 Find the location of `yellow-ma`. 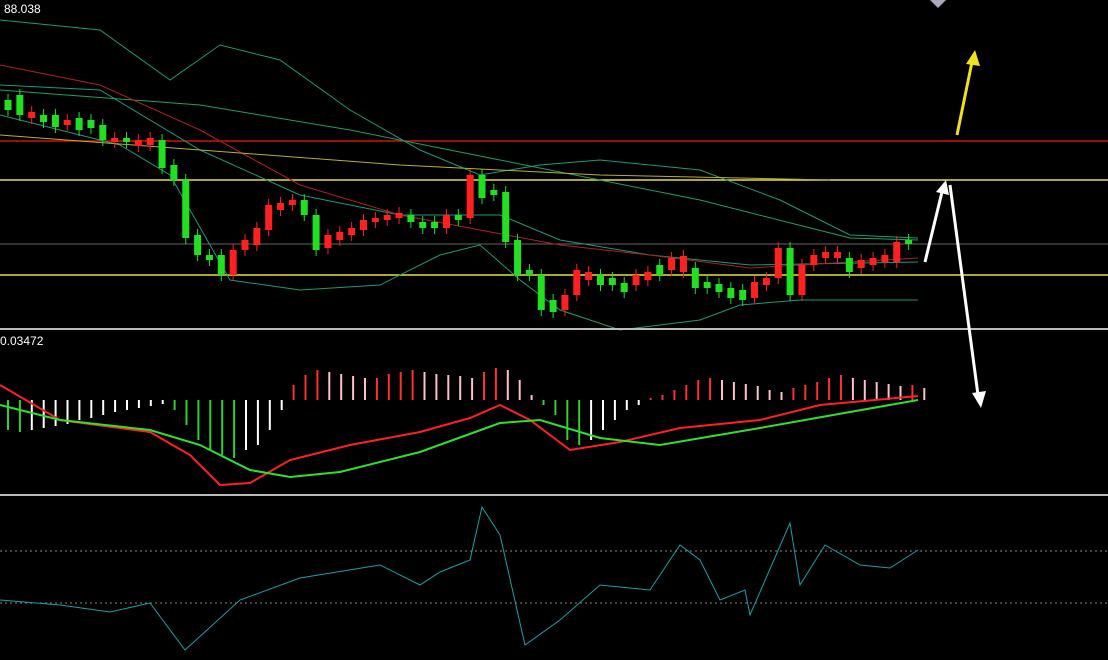

yellow-ma is located at coordinates (415, 157).